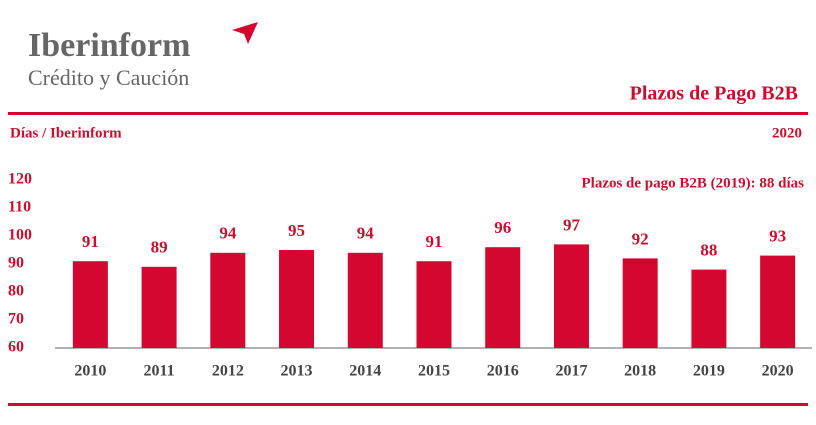 The image size is (816, 425). Describe the element at coordinates (640, 371) in the screenshot. I see `x-tick-label: 2018` at that location.